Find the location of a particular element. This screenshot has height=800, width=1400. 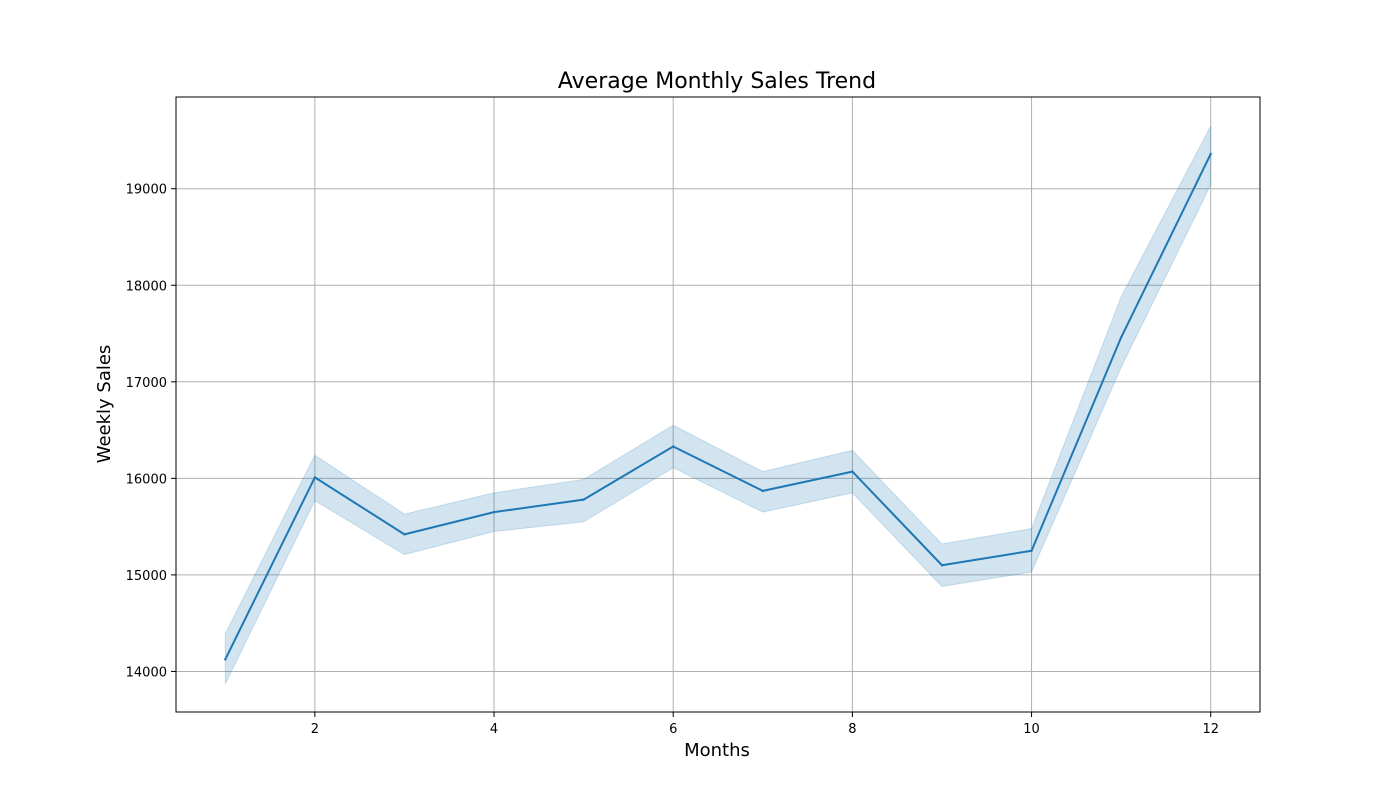

y-axis-ticks: 14000 15000 16000 17000 18000 19000 is located at coordinates (151, 431).